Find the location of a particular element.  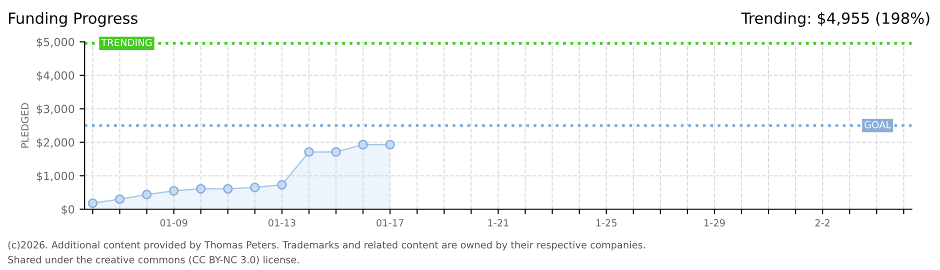

x-tick-label: 01-09 is located at coordinates (174, 222).